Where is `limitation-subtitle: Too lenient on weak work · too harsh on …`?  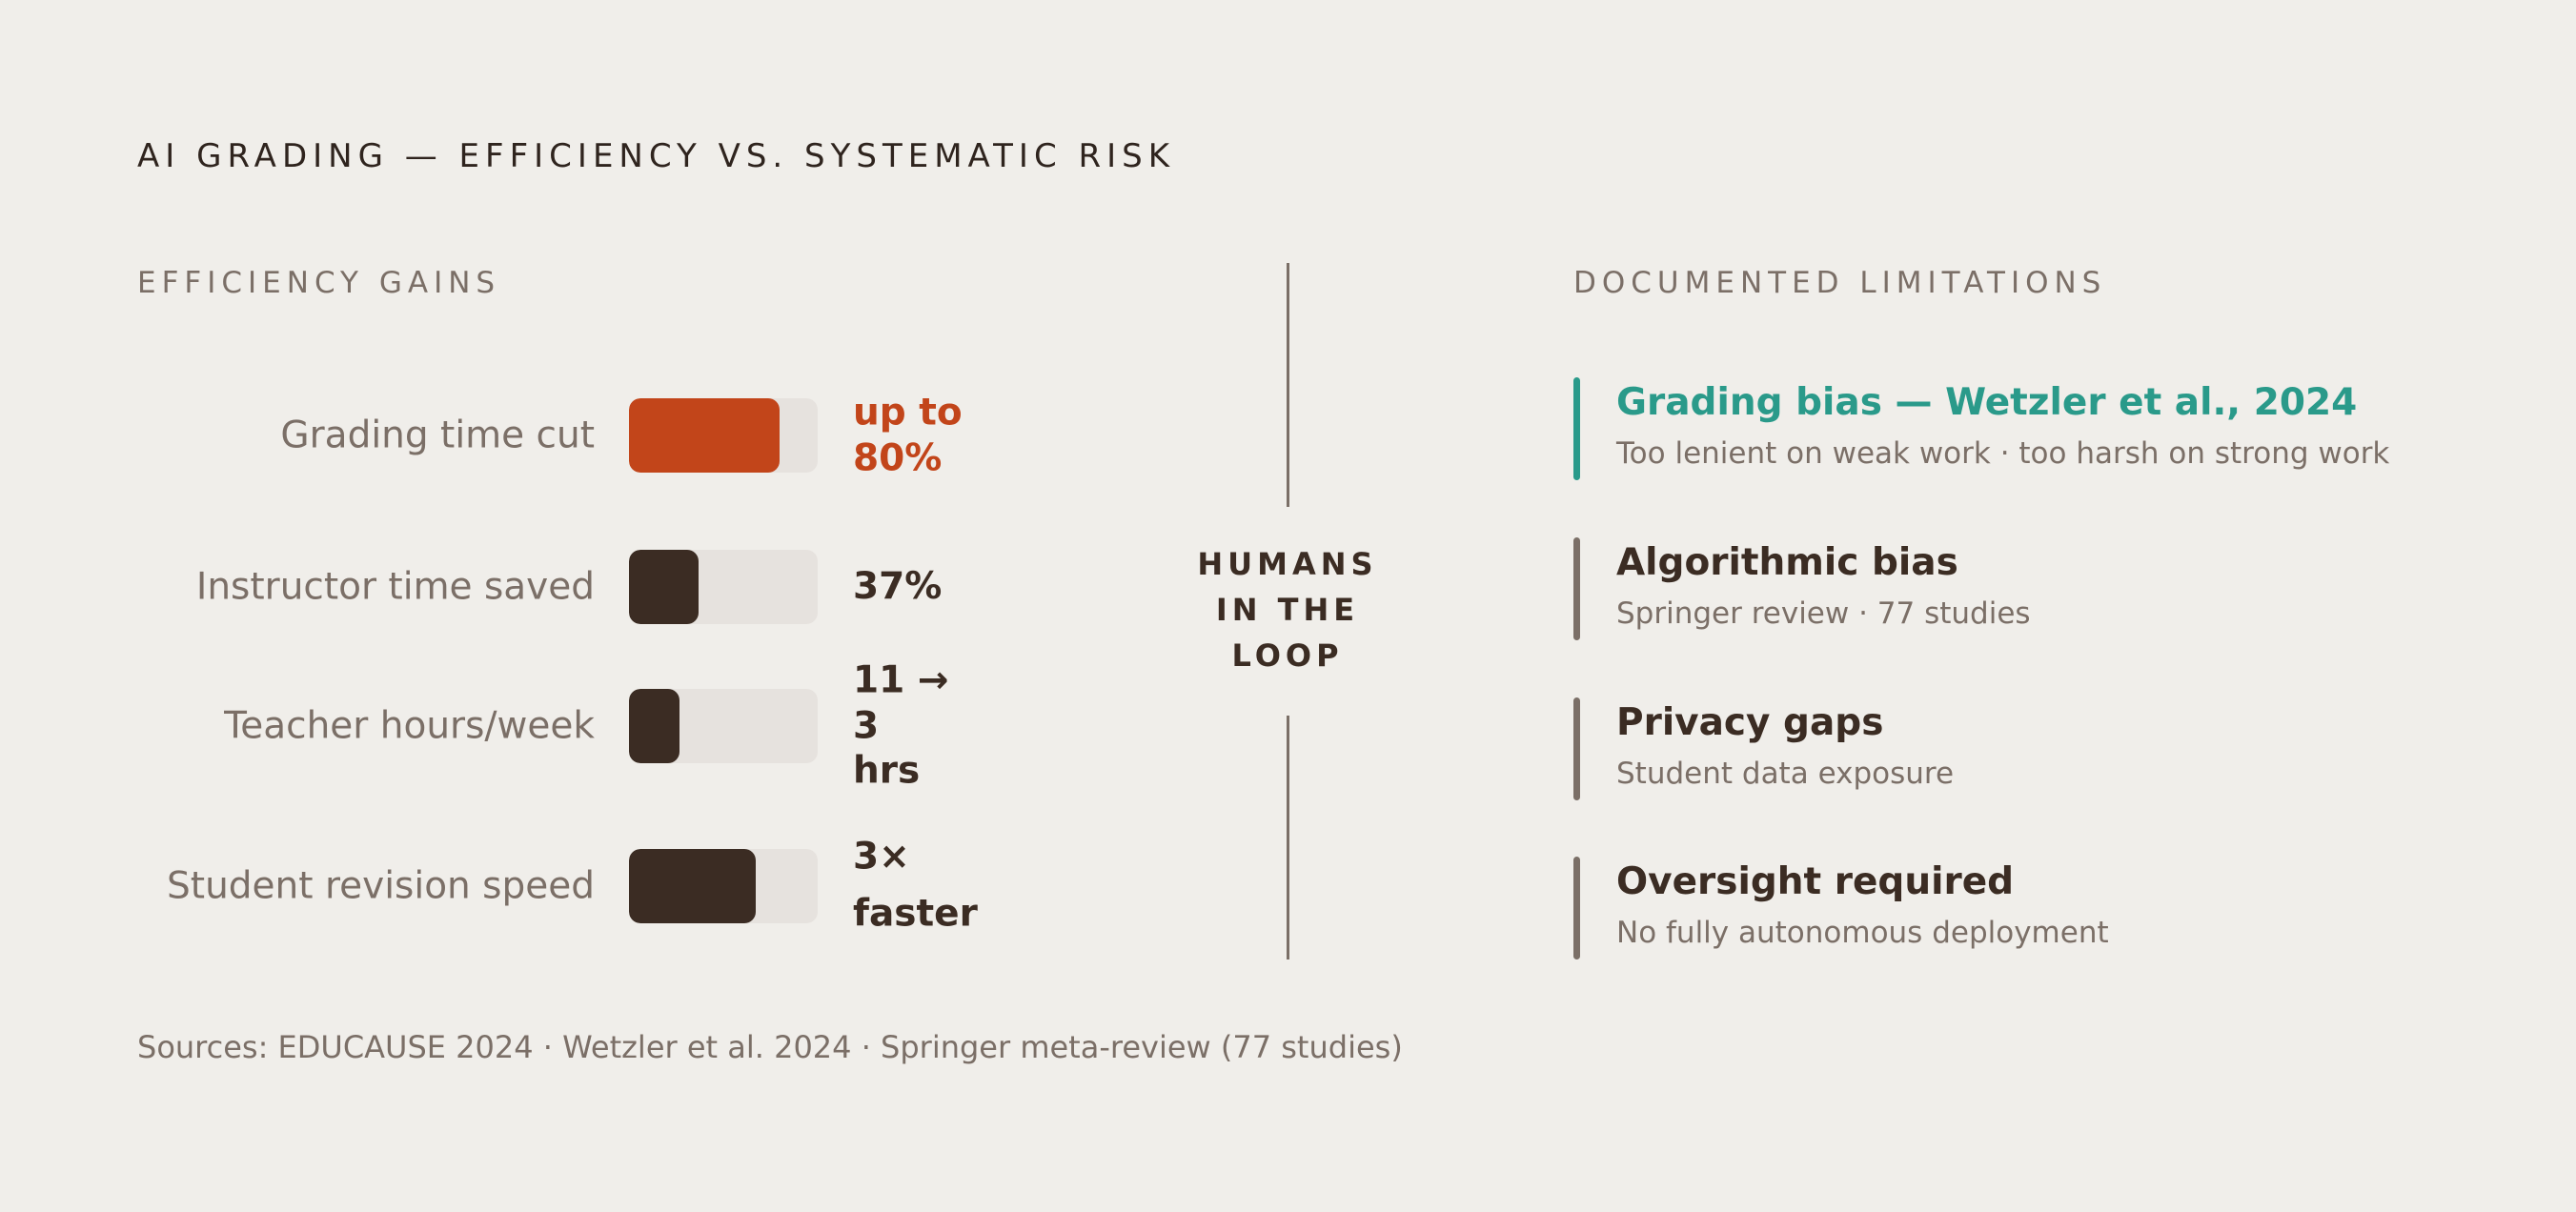 limitation-subtitle: Too lenient on weak work · too harsh on … is located at coordinates (2003, 454).